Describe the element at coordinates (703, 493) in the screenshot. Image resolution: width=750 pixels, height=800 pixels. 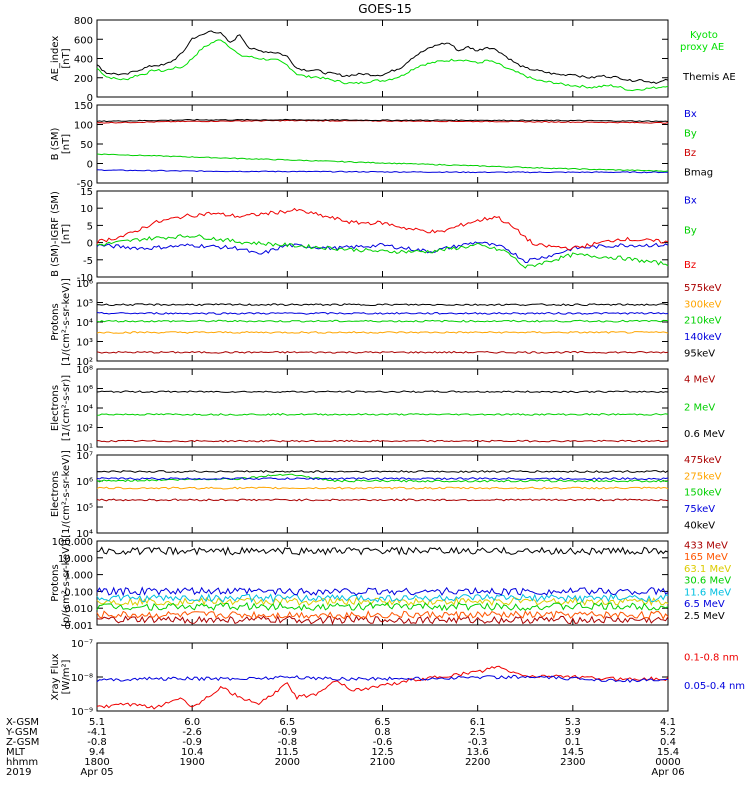
I see `legend-label: 150keV` at that location.